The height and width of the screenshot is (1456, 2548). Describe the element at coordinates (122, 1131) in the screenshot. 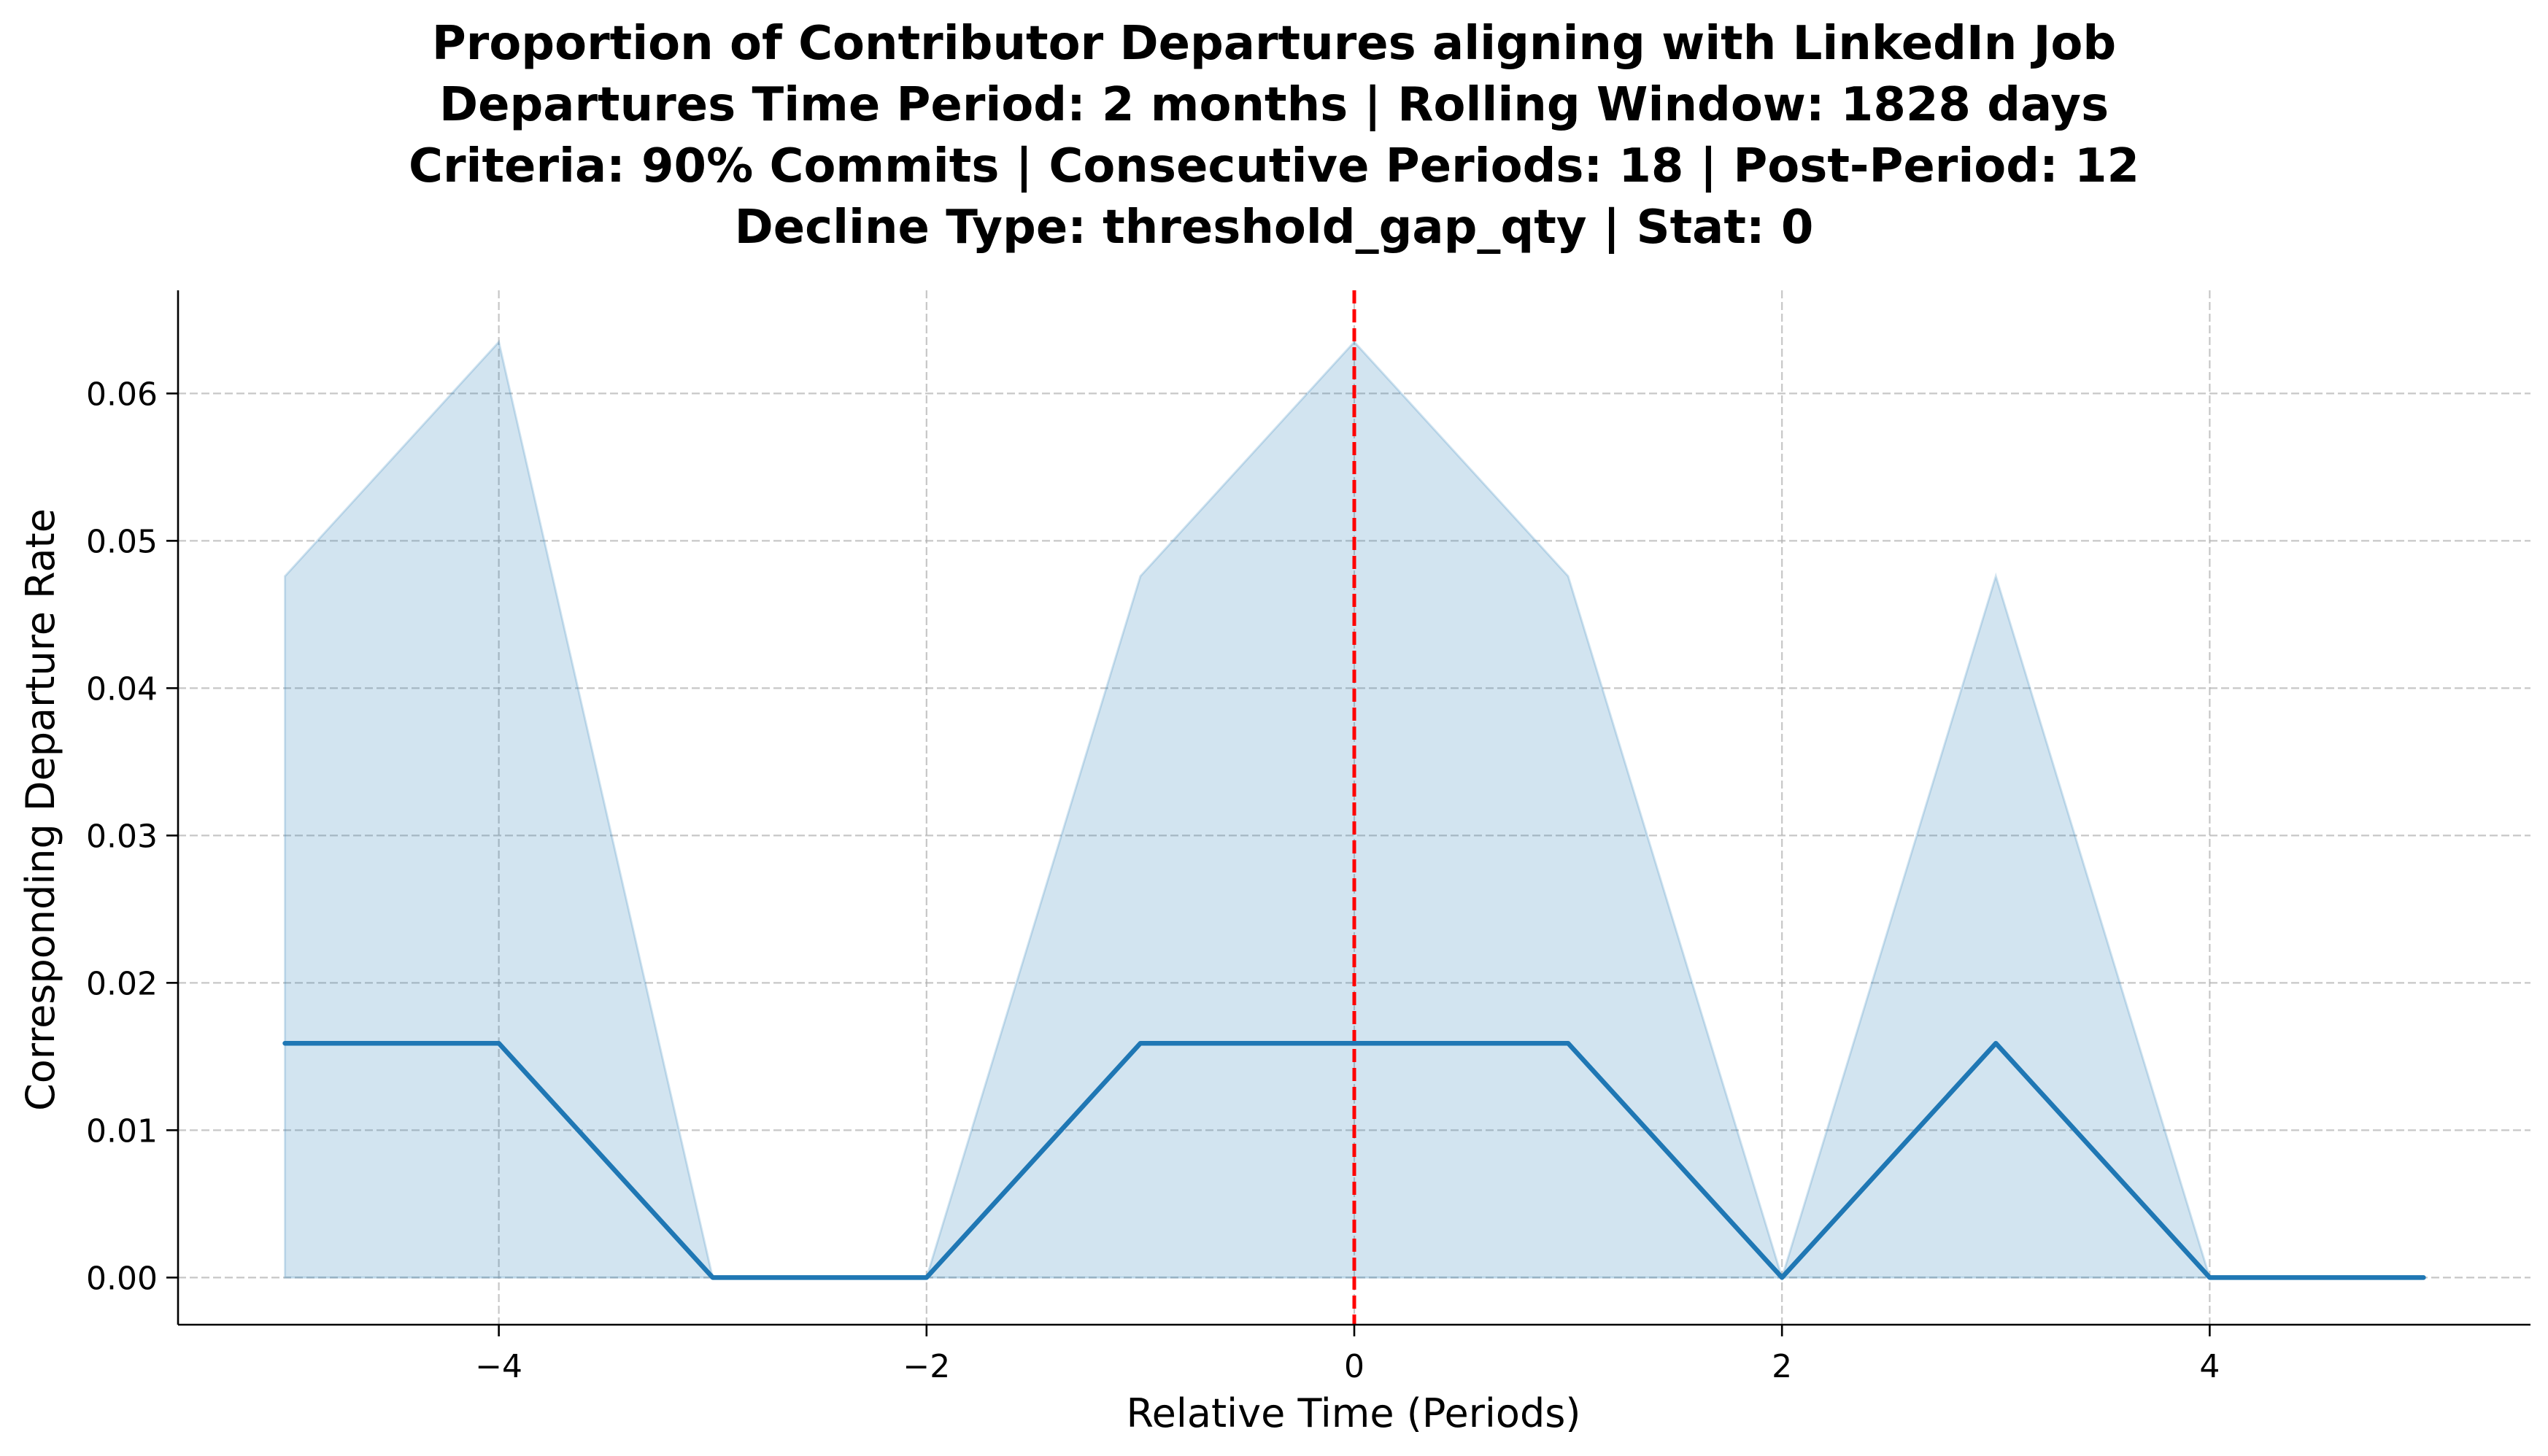

I see `y-tick-label-1: 0.01` at that location.